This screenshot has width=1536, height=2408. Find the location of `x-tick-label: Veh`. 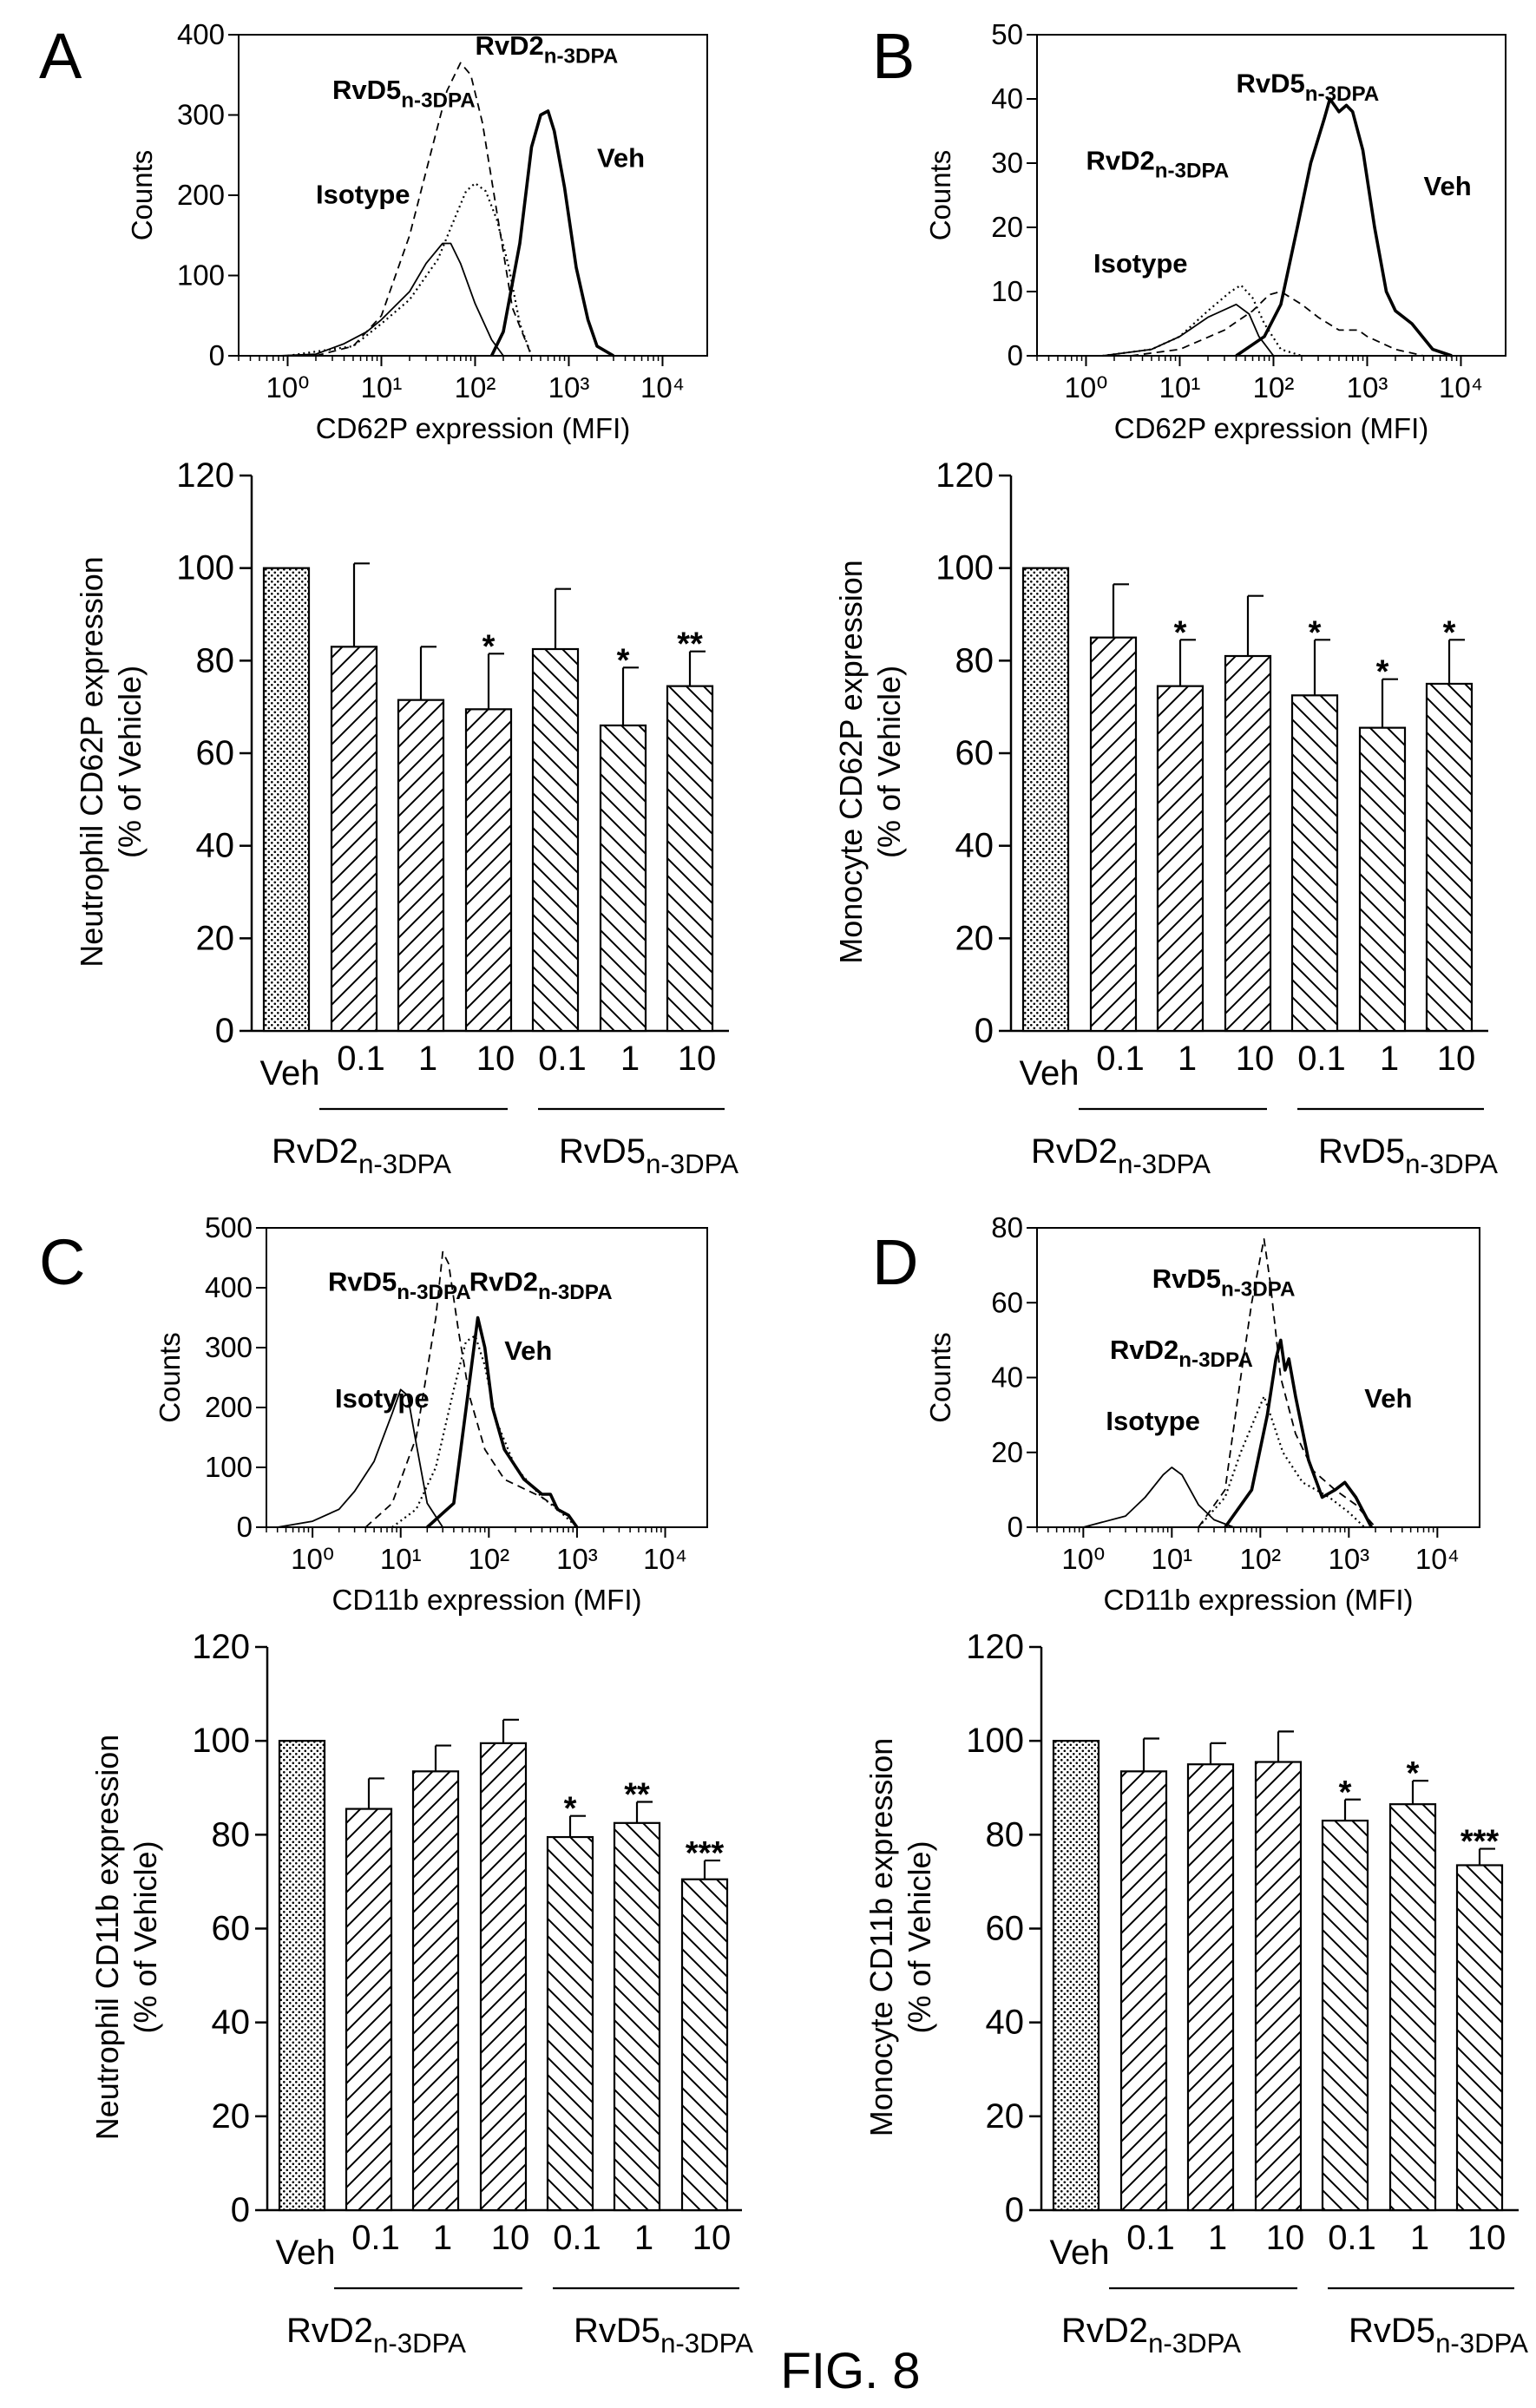

x-tick-label: Veh is located at coordinates (306, 2253).